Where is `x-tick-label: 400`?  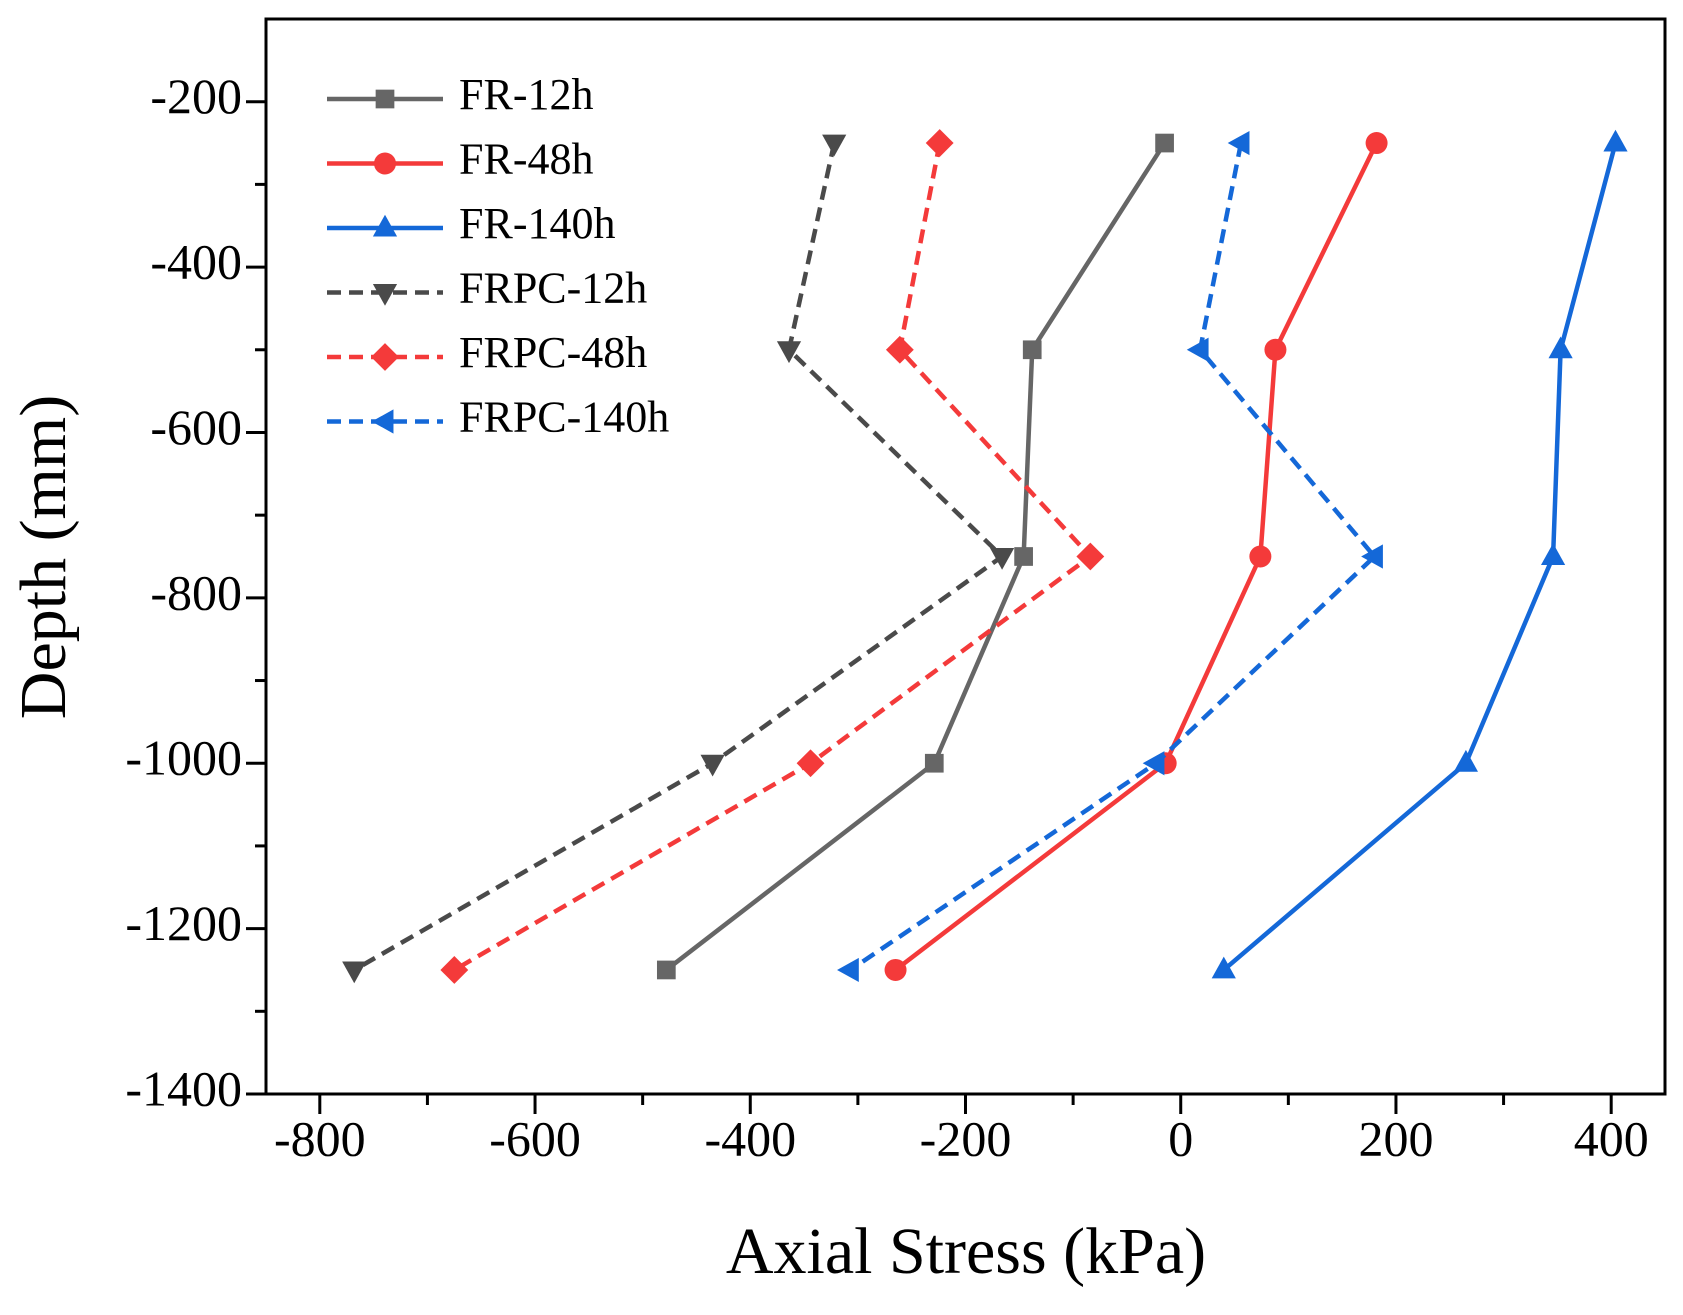 x-tick-label: 400 is located at coordinates (1611, 1138).